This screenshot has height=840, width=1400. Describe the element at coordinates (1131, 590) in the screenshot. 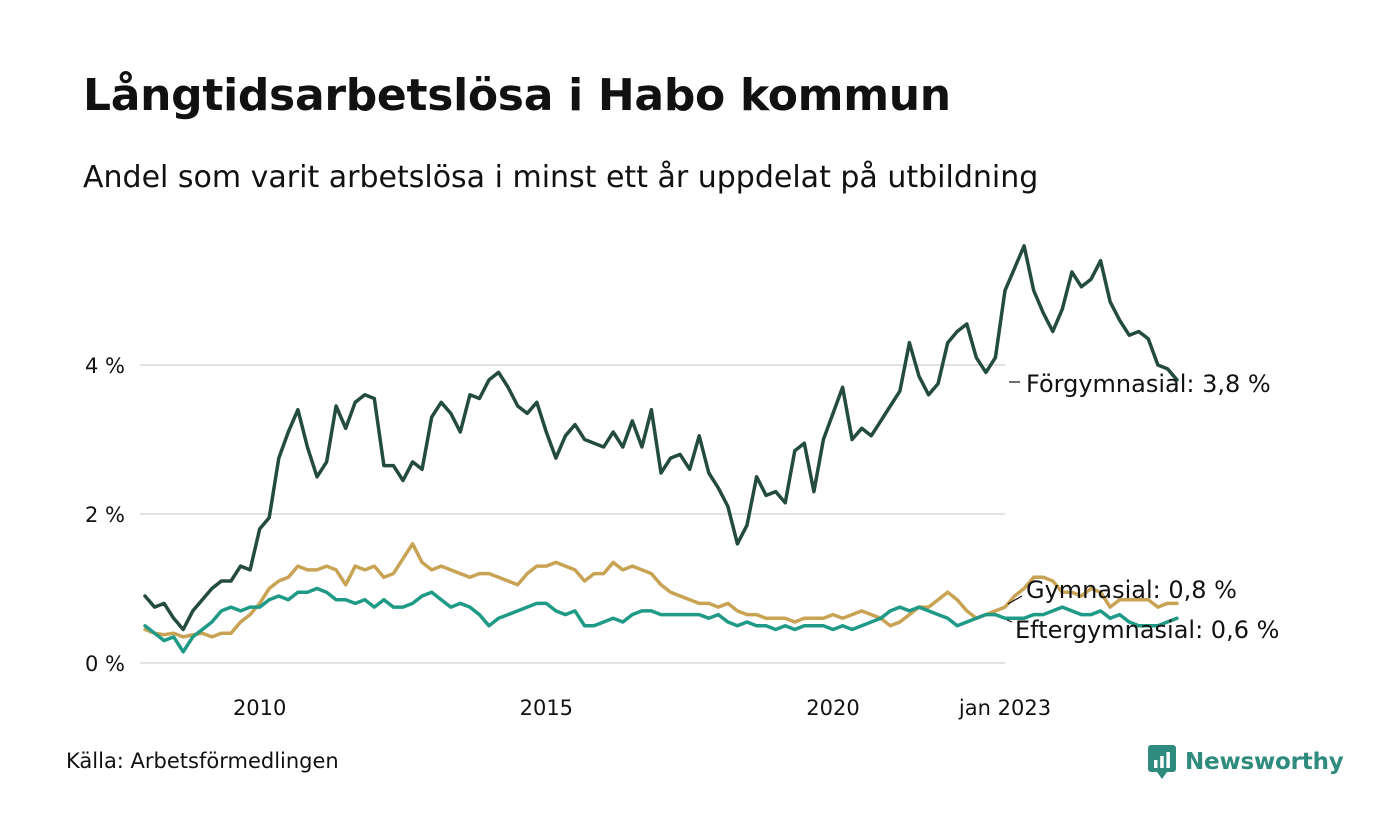

I see `end-label-gymnasial: Gymnasial: 0,8 %` at that location.